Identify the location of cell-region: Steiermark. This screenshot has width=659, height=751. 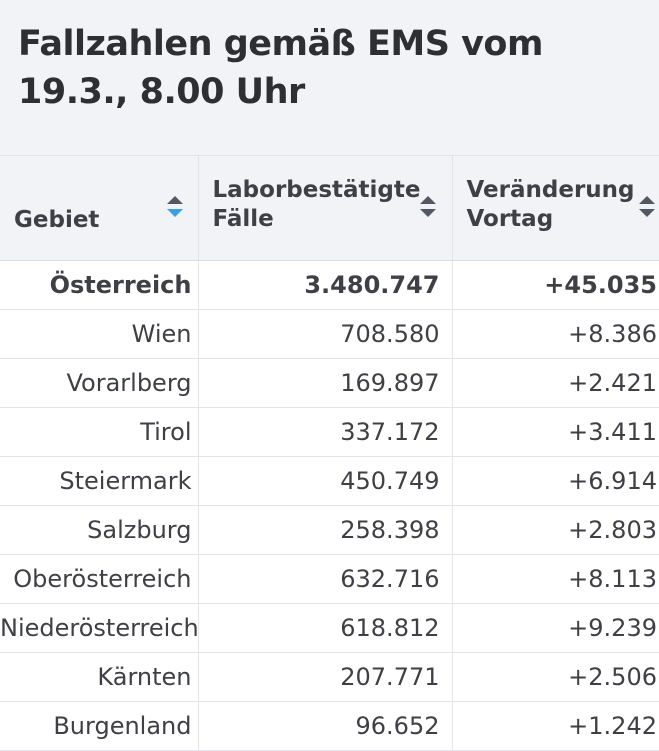
(99, 481).